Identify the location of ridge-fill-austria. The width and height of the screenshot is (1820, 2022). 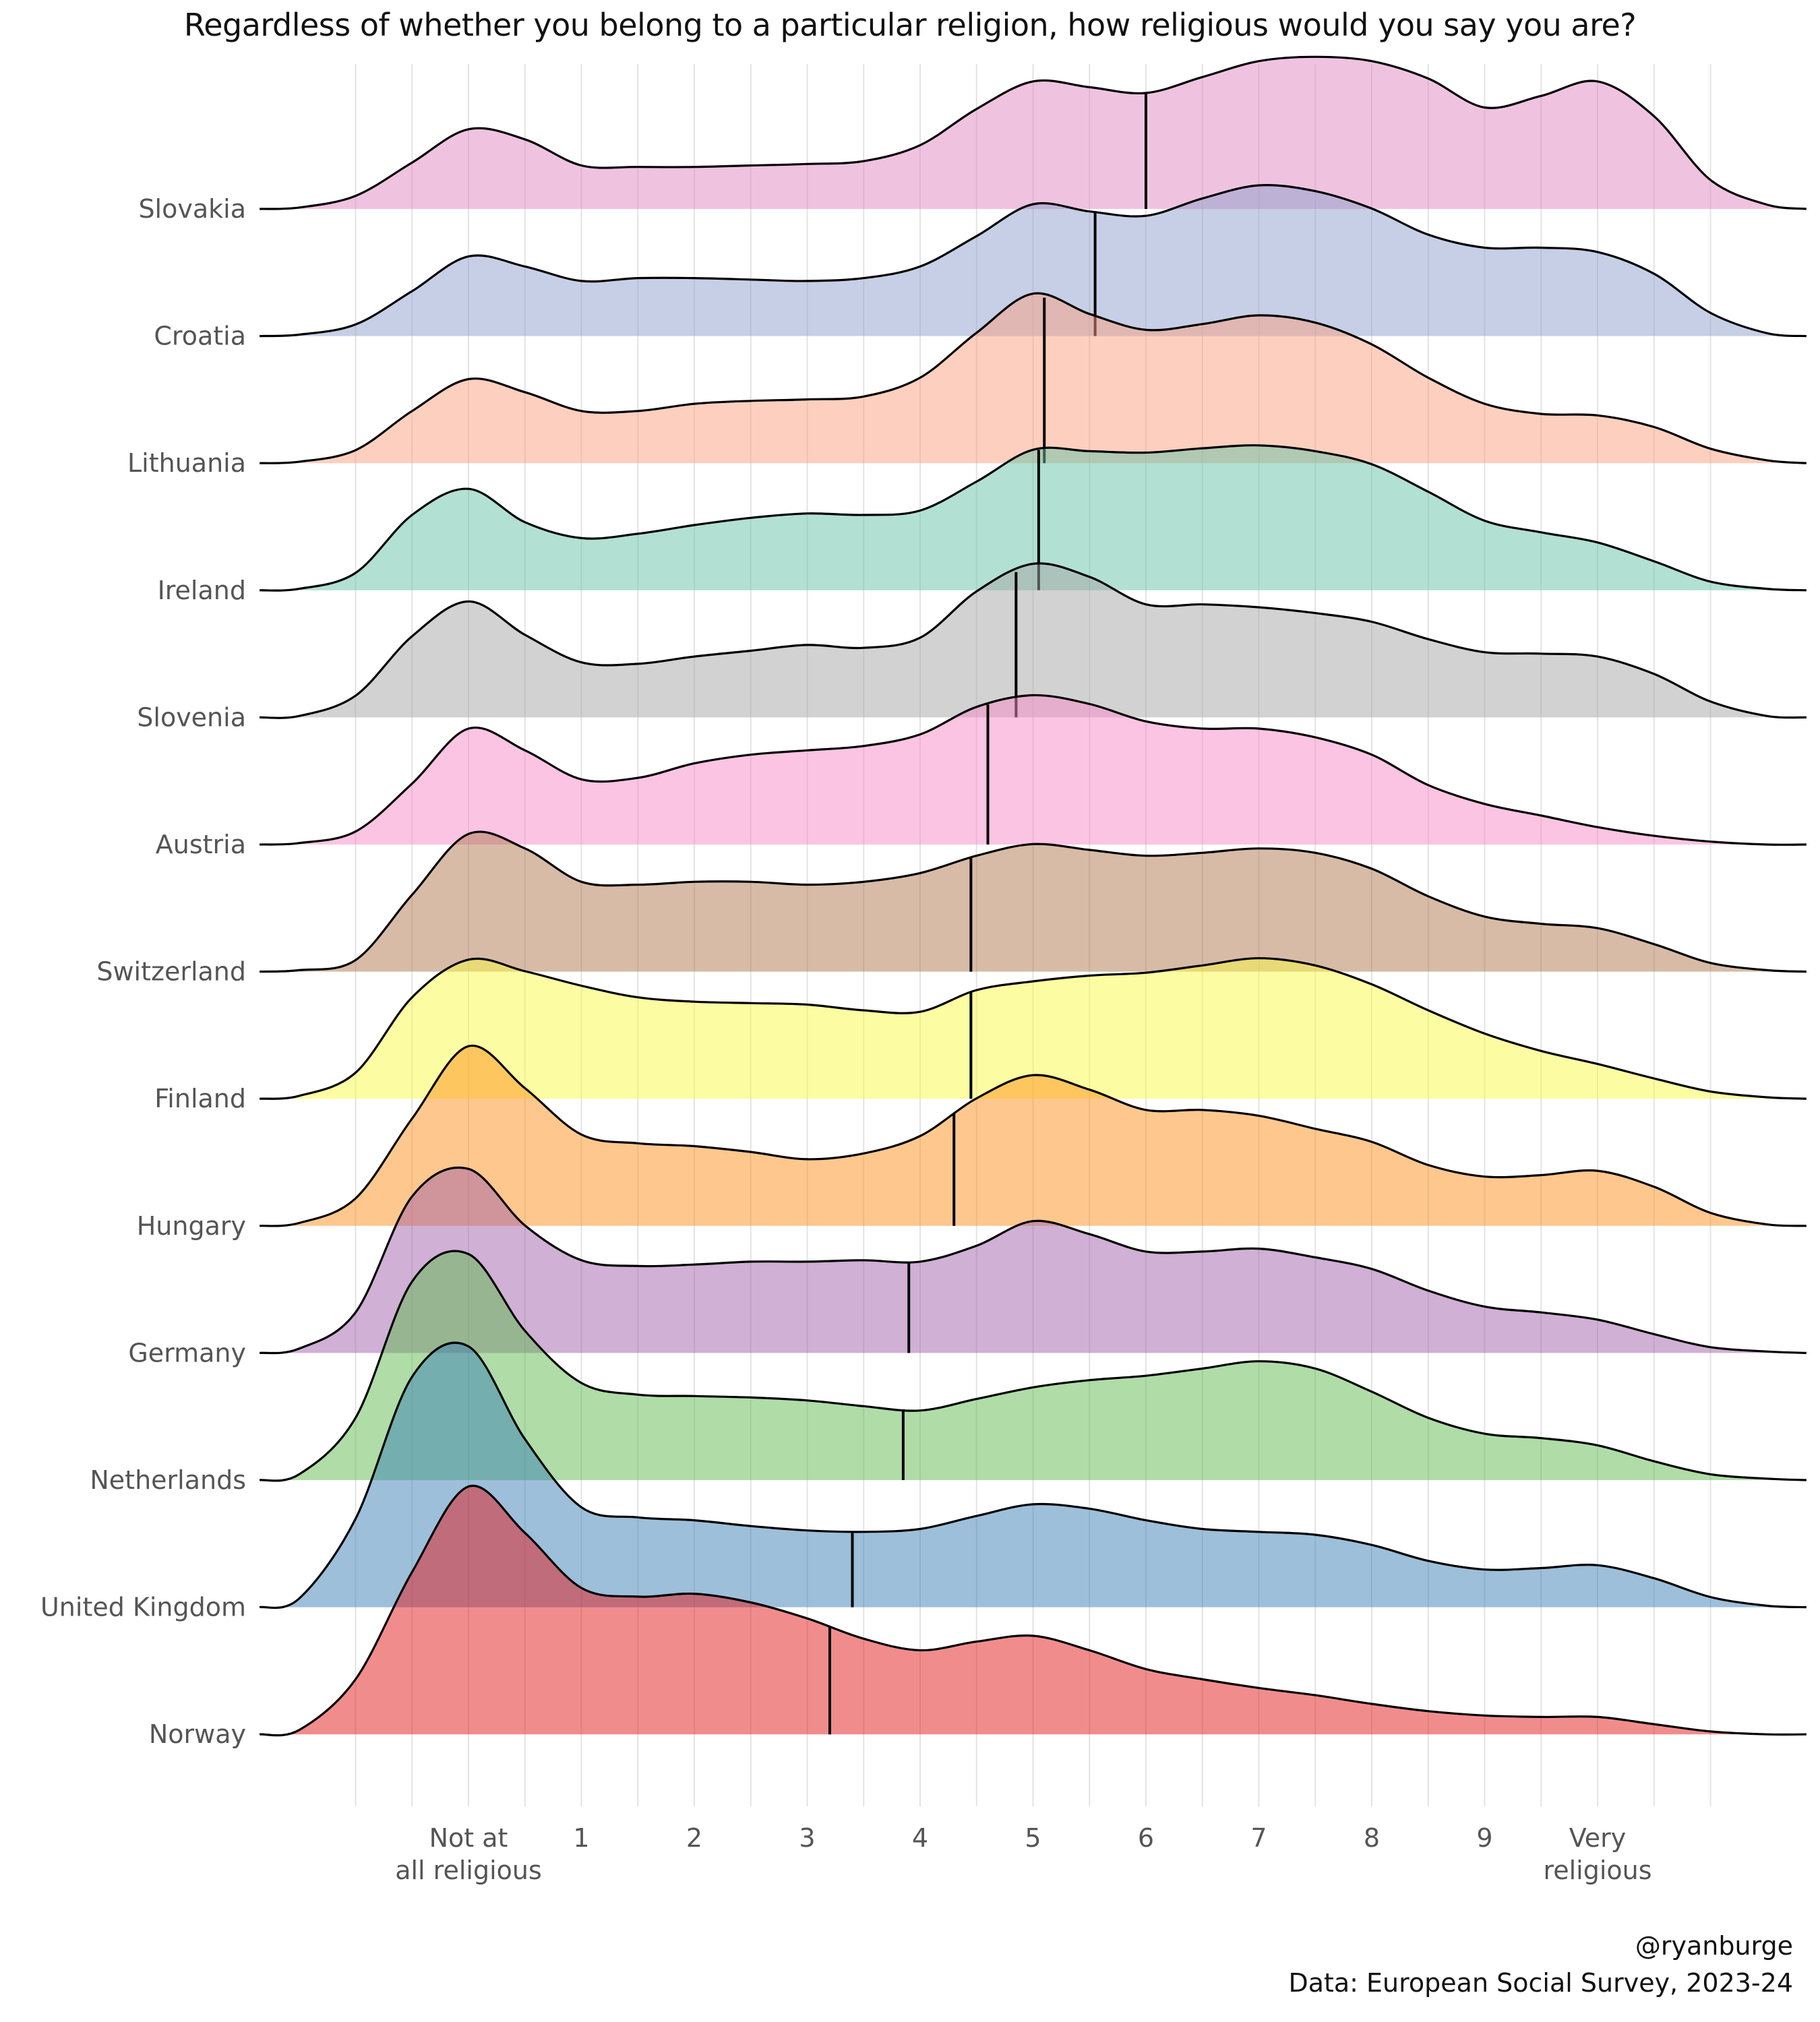
(1033, 770).